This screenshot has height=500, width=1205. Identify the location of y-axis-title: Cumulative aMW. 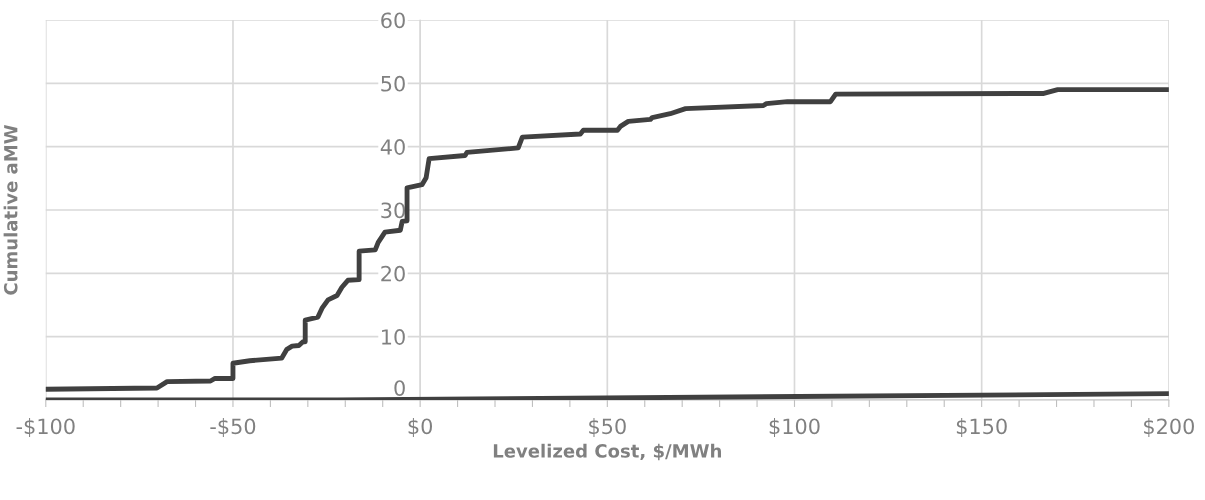
(10, 209).